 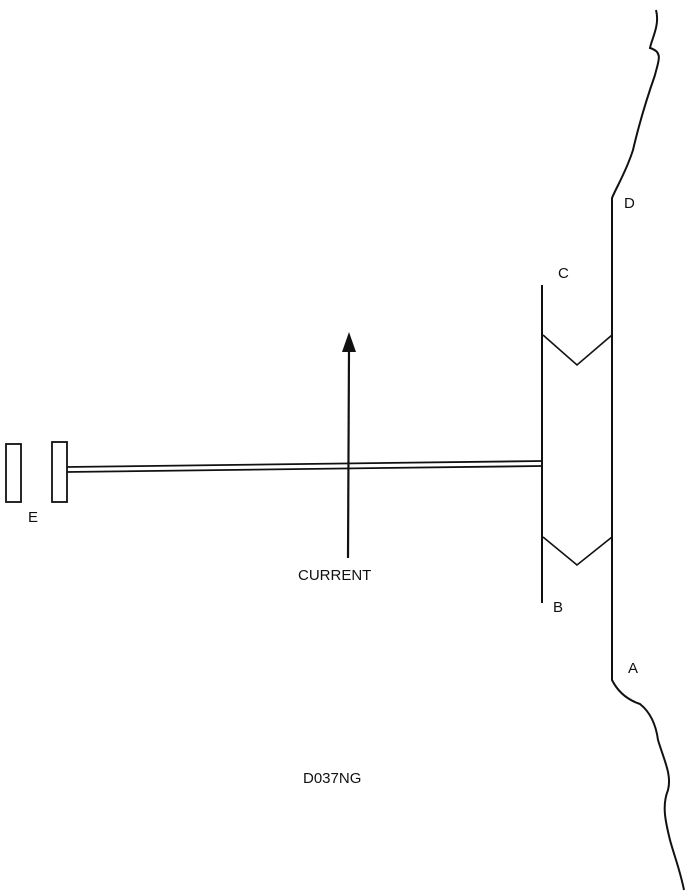 What do you see at coordinates (648, 450) in the screenshot?
I see `shoreline` at bounding box center [648, 450].